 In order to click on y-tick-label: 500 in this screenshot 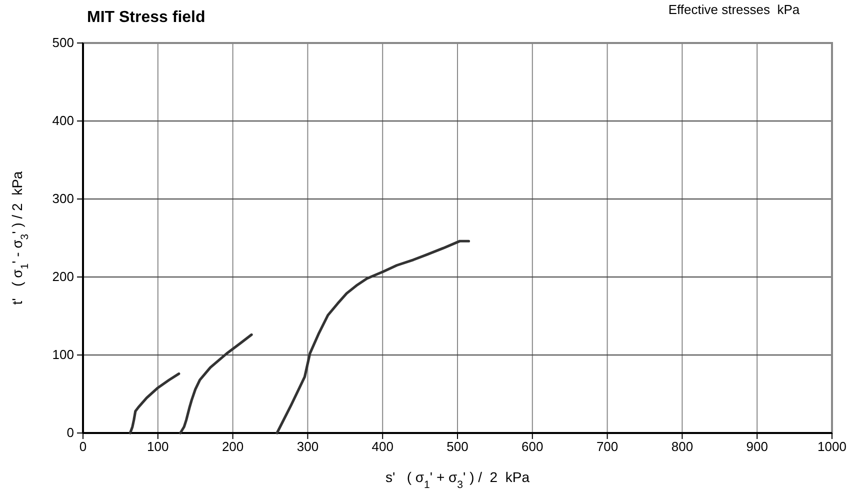, I will do `click(63, 42)`.